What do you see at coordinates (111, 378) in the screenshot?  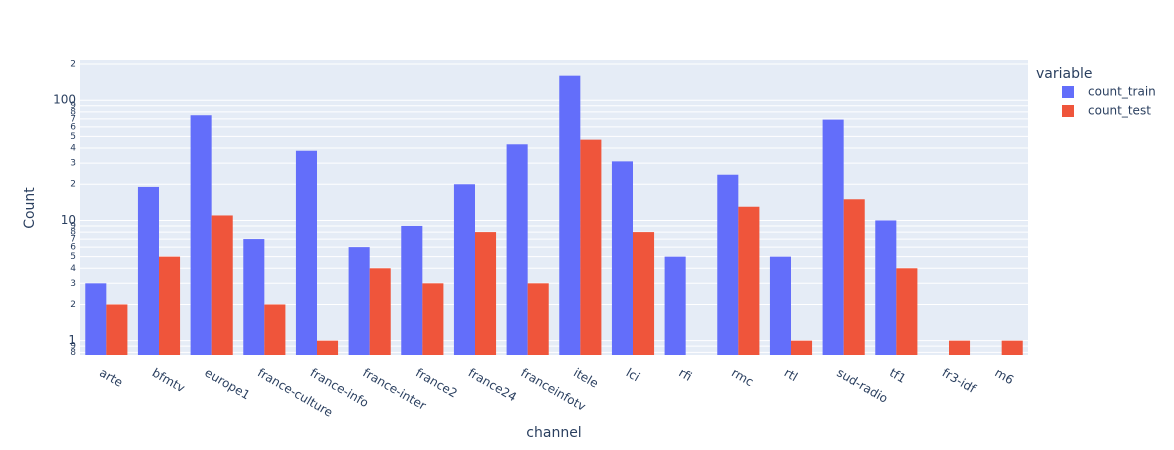 I see `x-tick-label: arte` at bounding box center [111, 378].